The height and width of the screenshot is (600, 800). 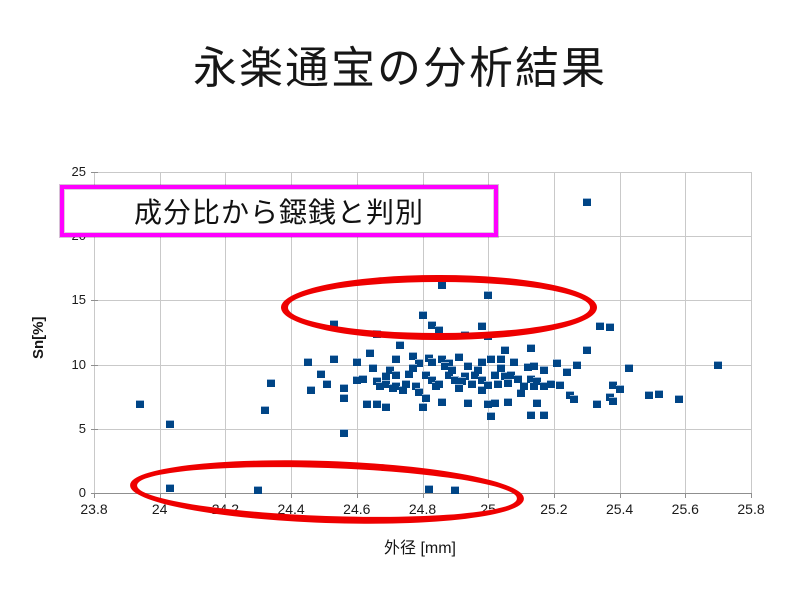 What do you see at coordinates (78, 300) in the screenshot?
I see `y-tick-label: 15` at bounding box center [78, 300].